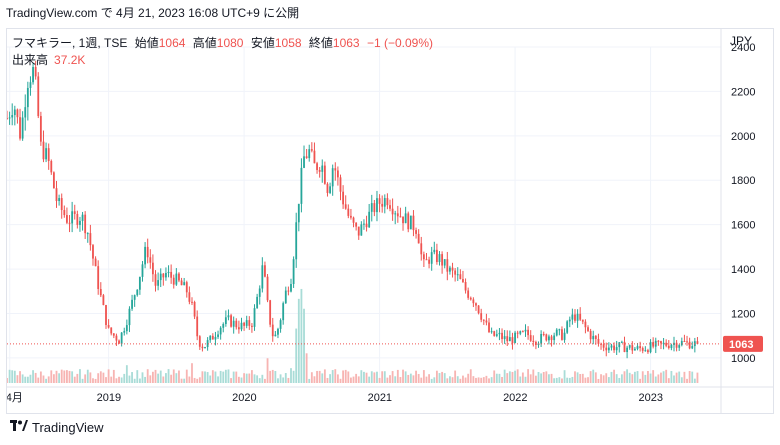 Image resolution: width=780 pixels, height=445 pixels. I want to click on high-label: 高値, so click(204, 43).